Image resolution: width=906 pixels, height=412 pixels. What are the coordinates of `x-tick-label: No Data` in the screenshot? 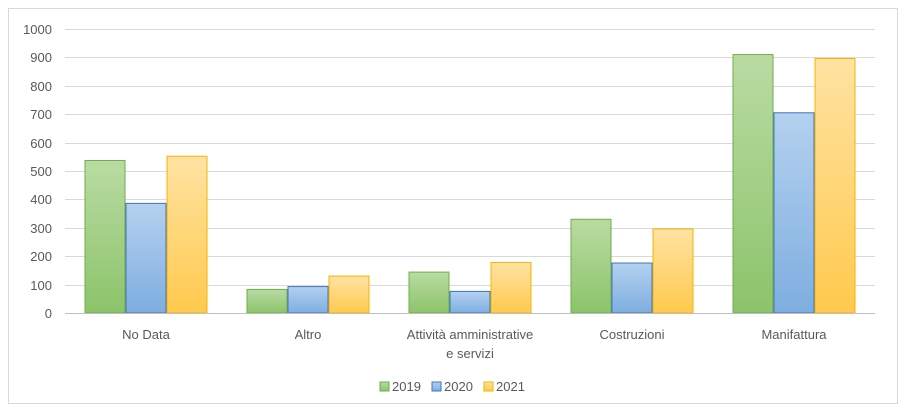 It's located at (146, 334).